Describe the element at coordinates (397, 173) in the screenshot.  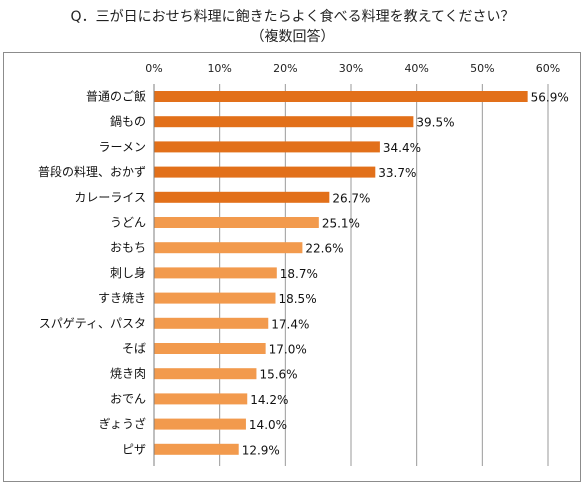
I see `value-label: 33.7%` at that location.